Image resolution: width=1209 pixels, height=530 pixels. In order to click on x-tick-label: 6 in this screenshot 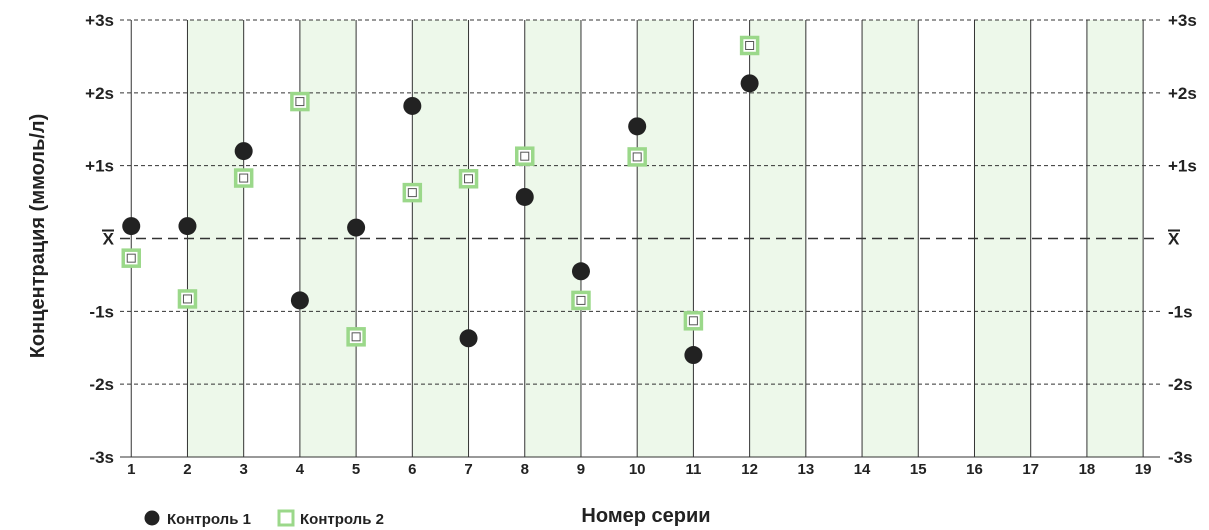, I will do `click(412, 469)`.